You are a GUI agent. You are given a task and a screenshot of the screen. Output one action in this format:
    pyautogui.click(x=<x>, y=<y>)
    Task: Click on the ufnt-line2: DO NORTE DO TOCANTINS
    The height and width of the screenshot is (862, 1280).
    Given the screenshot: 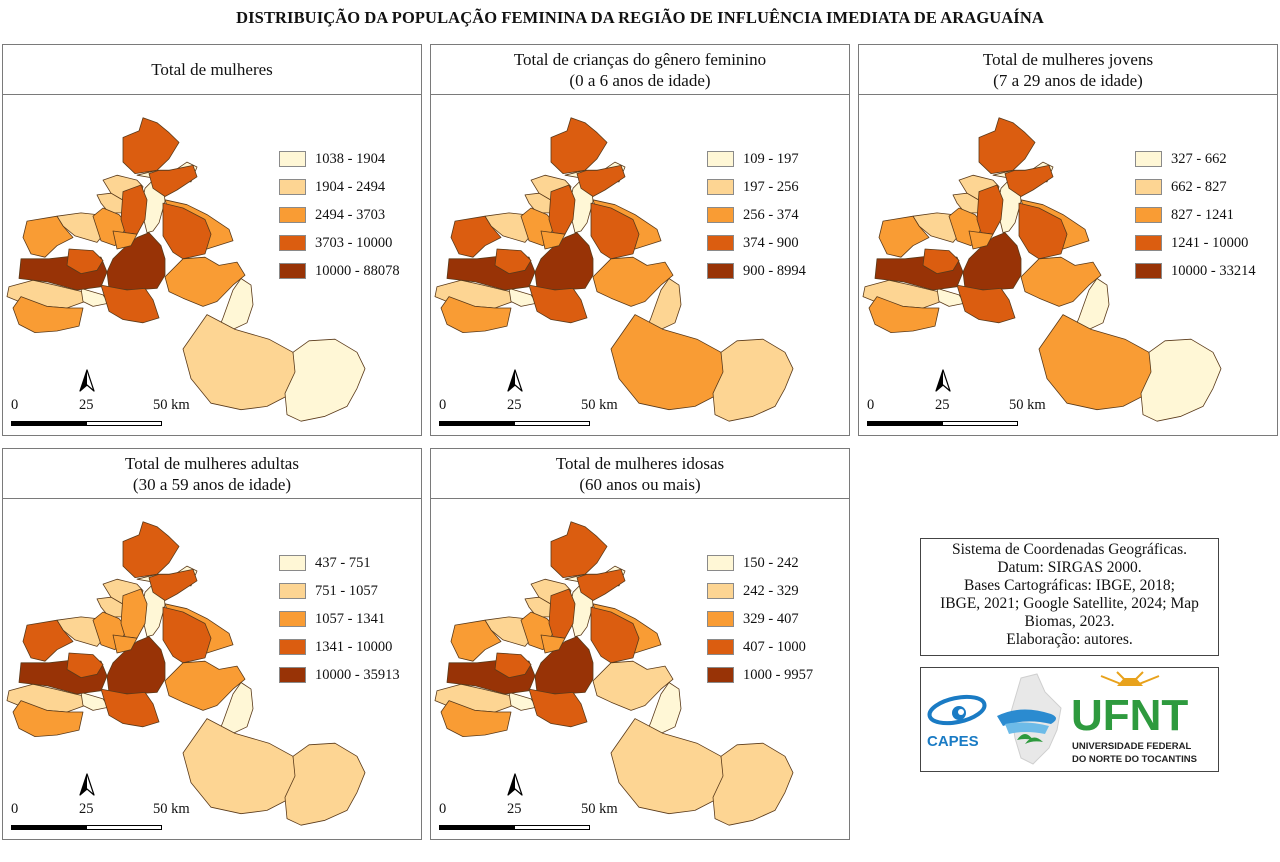 What is the action you would take?
    pyautogui.click(x=1134, y=759)
    